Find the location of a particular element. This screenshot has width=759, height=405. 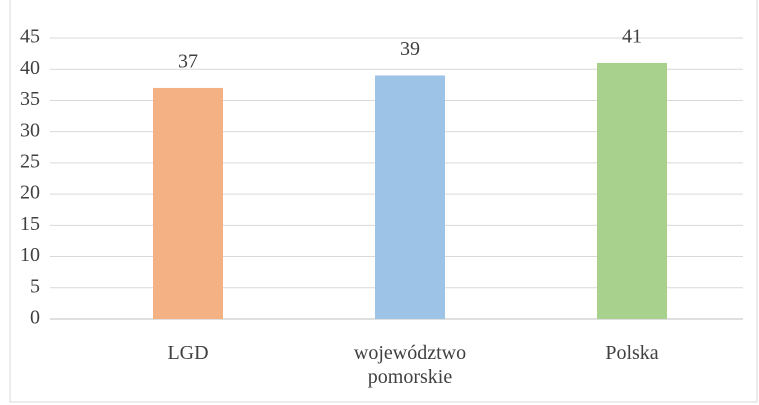

y-tick-label: 45 is located at coordinates (30, 37).